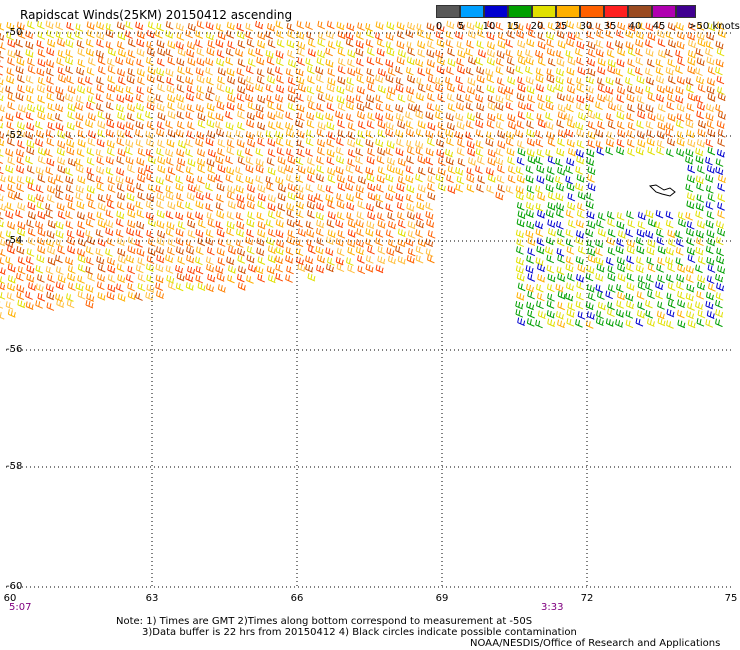  I want to click on lon-label-69: 69, so click(442, 598).